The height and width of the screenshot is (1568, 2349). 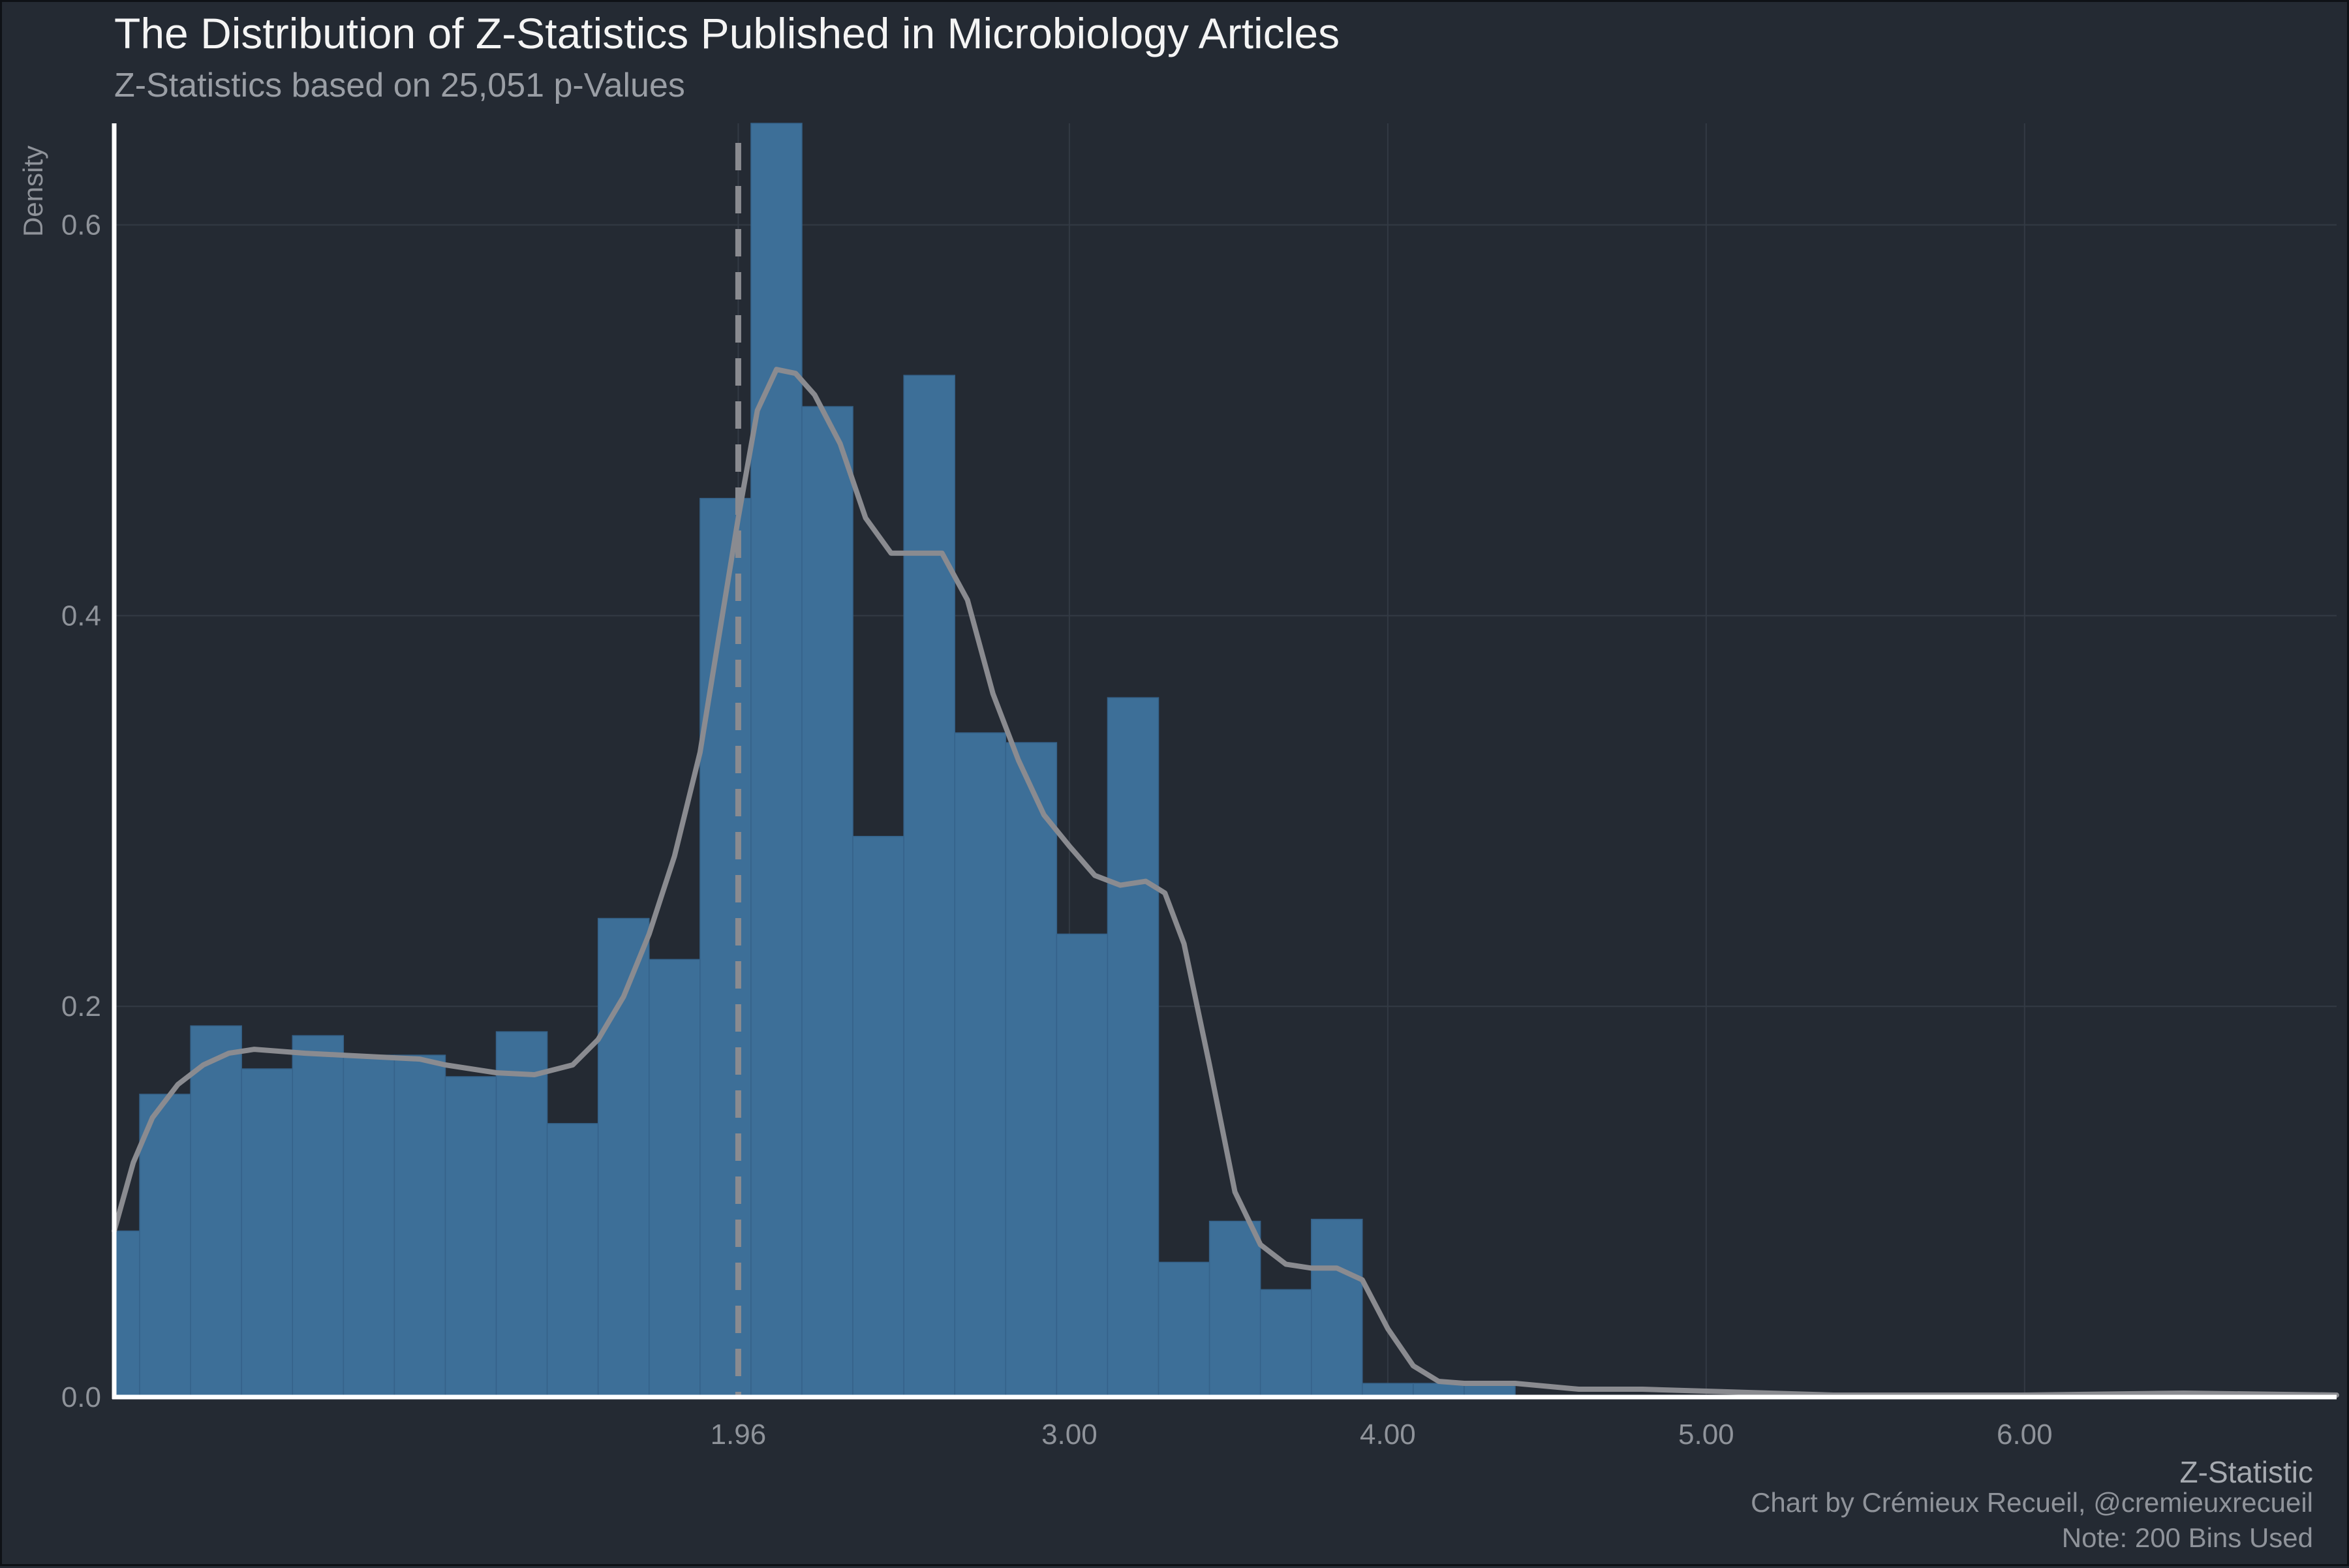 What do you see at coordinates (739, 1435) in the screenshot?
I see `x-tick-label-0: 1.96` at bounding box center [739, 1435].